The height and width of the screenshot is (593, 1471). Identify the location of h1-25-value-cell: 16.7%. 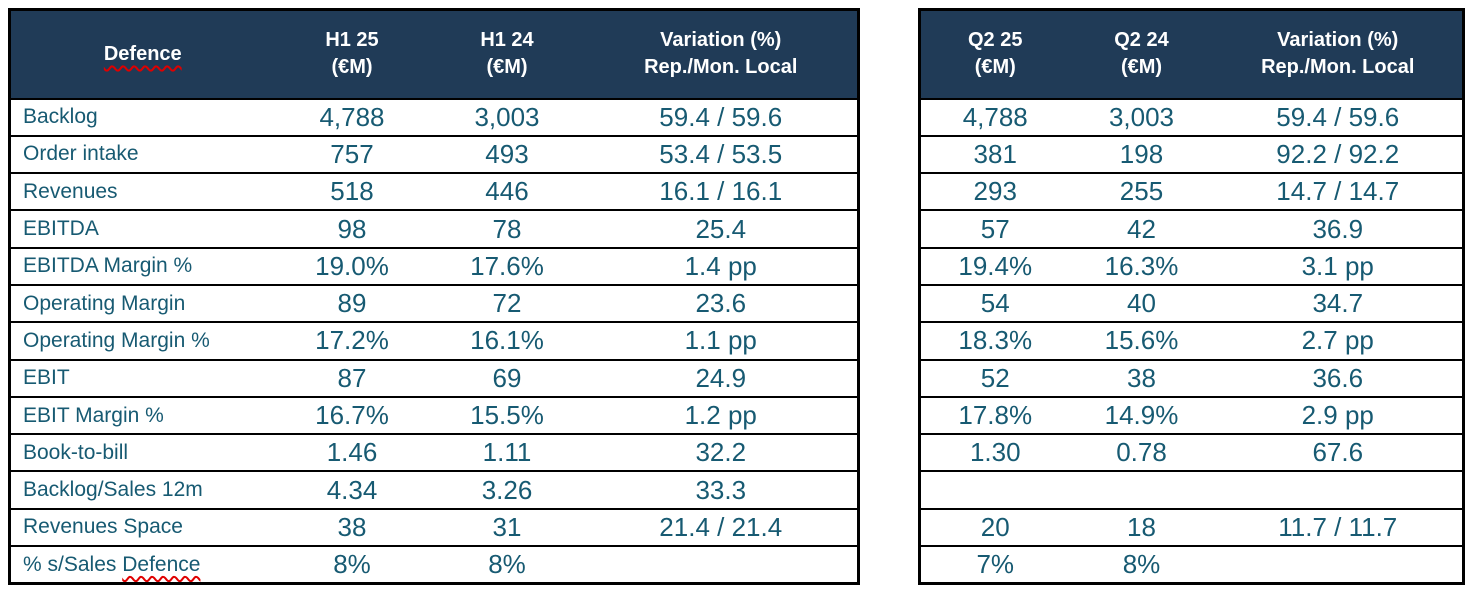
(352, 415).